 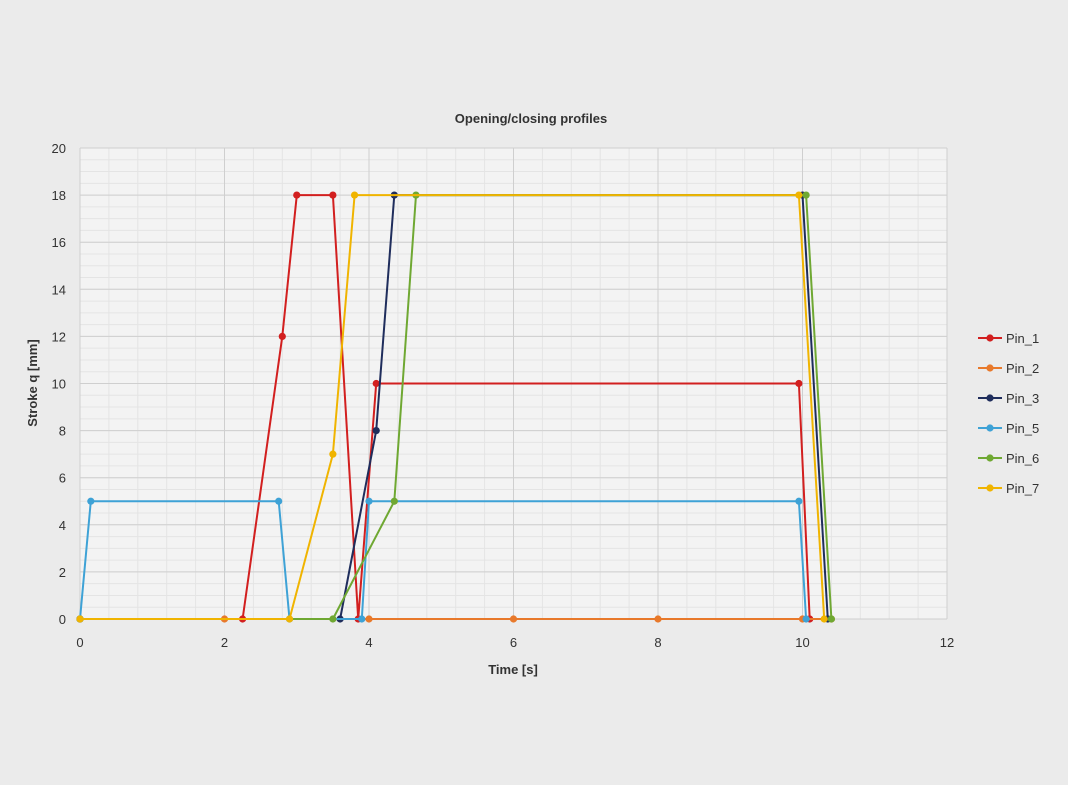 I want to click on legend: Pin_1 Pin_2 Pin_3 Pin_5 Pin_6 Pin_7, so click(x=1008, y=413).